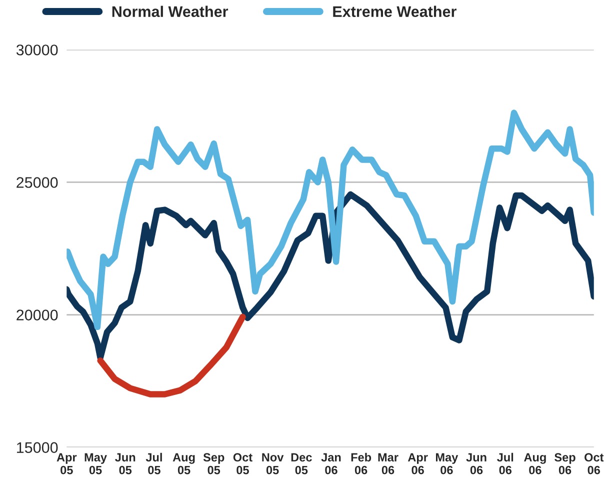 This screenshot has width=606, height=497. Describe the element at coordinates (37, 50) in the screenshot. I see `y-tick-label: 30000` at that location.